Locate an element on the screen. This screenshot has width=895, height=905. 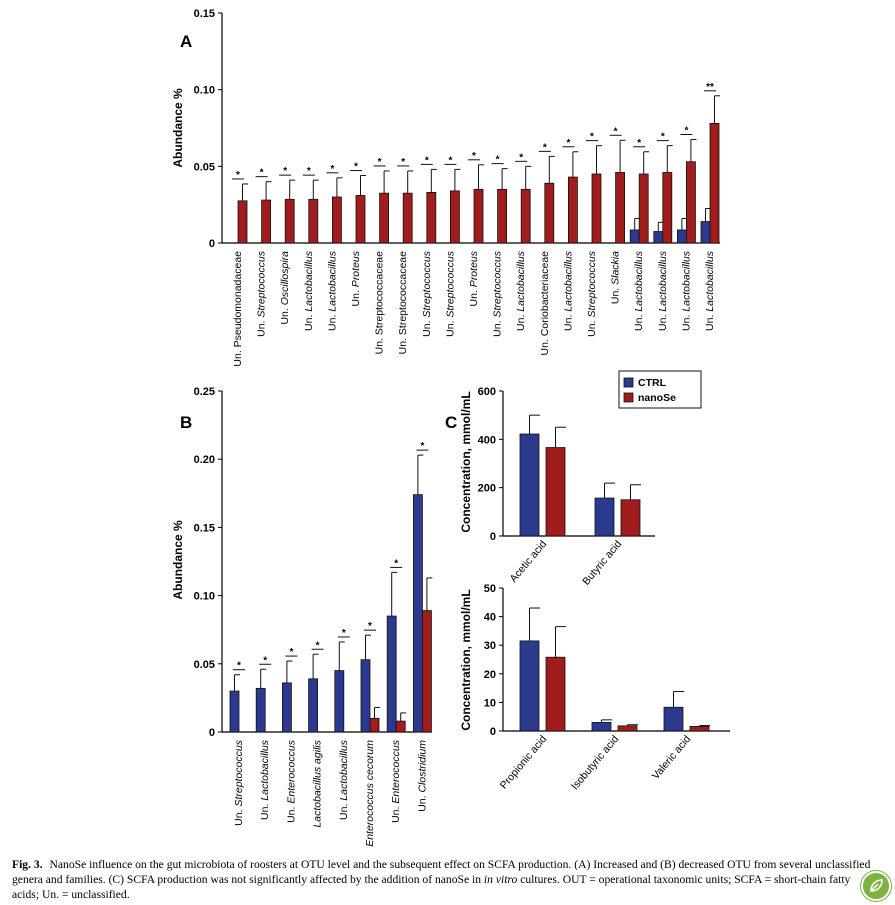
x-tick-label-name: Oscillospira is located at coordinates (285, 278).